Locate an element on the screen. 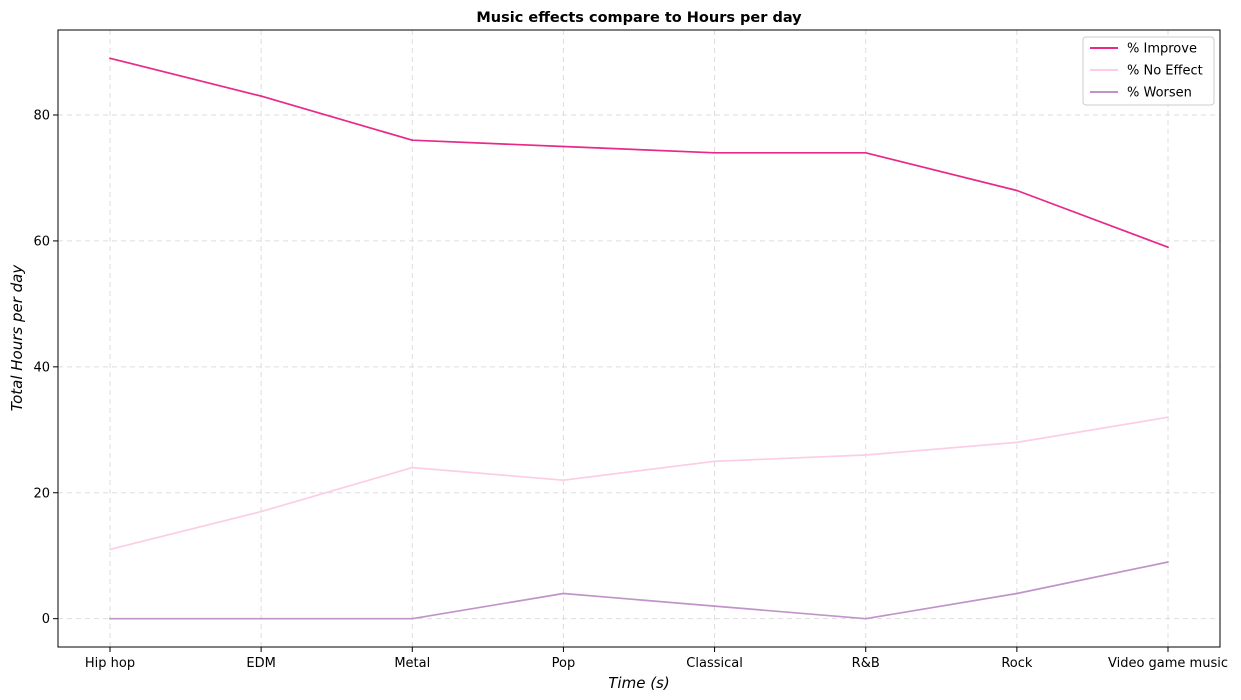 Image resolution: width=1241 pixels, height=700 pixels. y-tick-label: 0 is located at coordinates (46, 619).